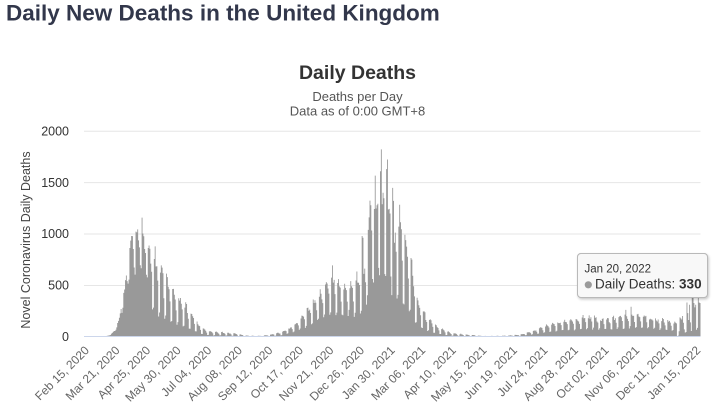 This screenshot has height=412, width=715. I want to click on svg-text: 1500, so click(55, 183).